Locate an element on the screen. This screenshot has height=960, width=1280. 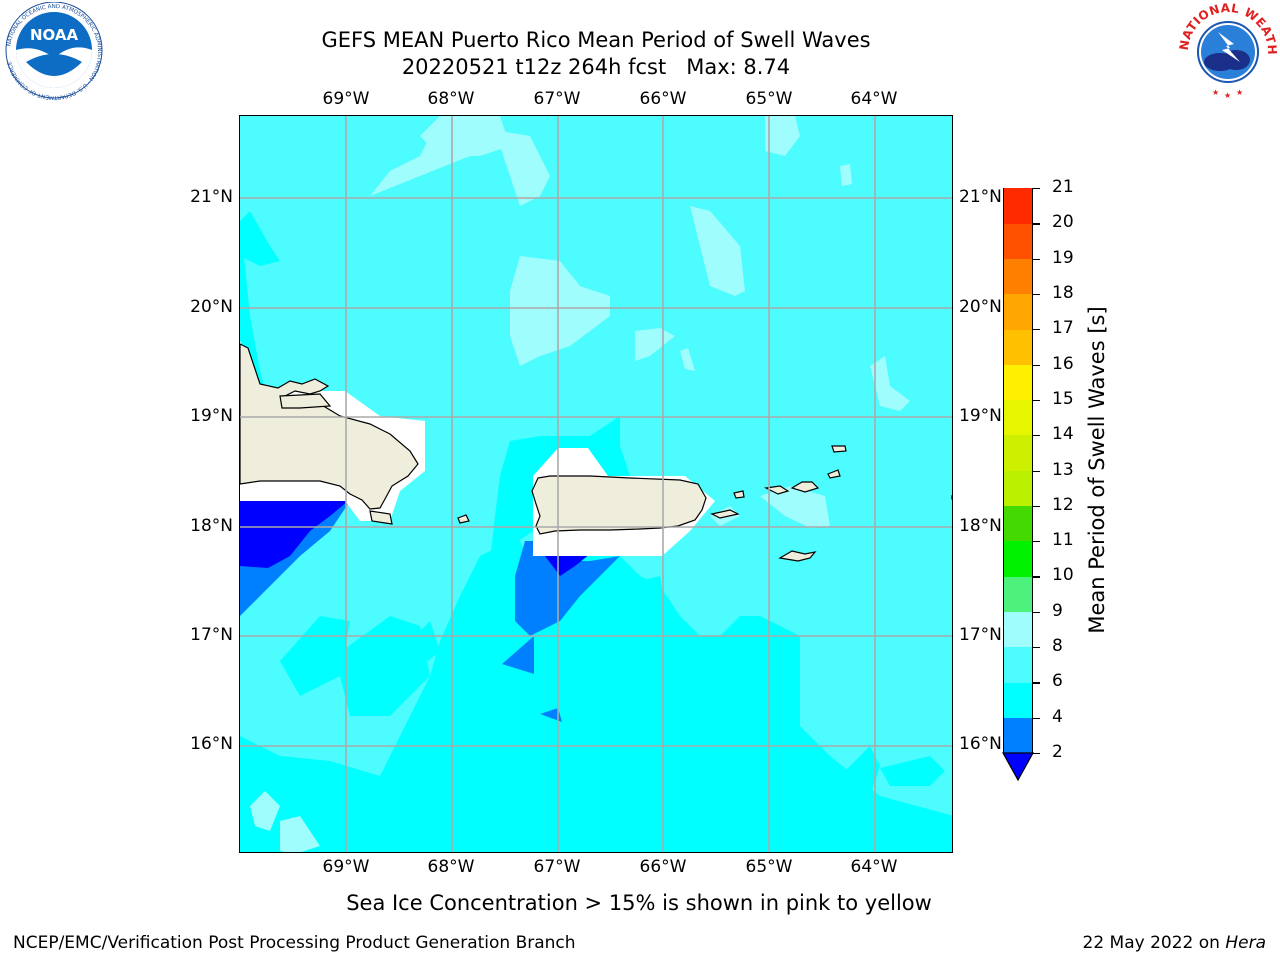
footer-date-text: 22 May 2022 on is located at coordinates (1154, 943).